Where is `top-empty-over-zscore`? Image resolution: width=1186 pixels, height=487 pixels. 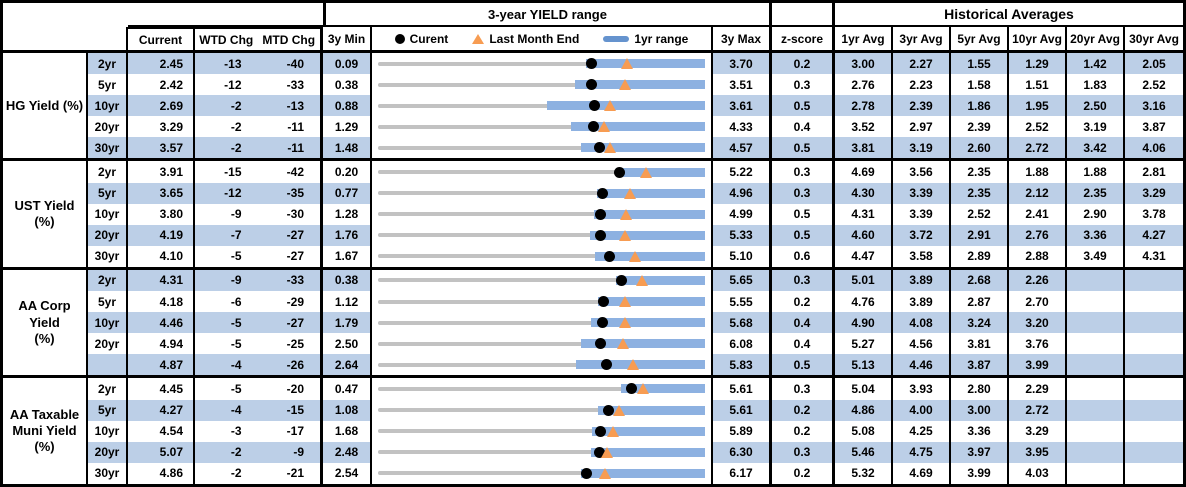 top-empty-over-zscore is located at coordinates (803, 15).